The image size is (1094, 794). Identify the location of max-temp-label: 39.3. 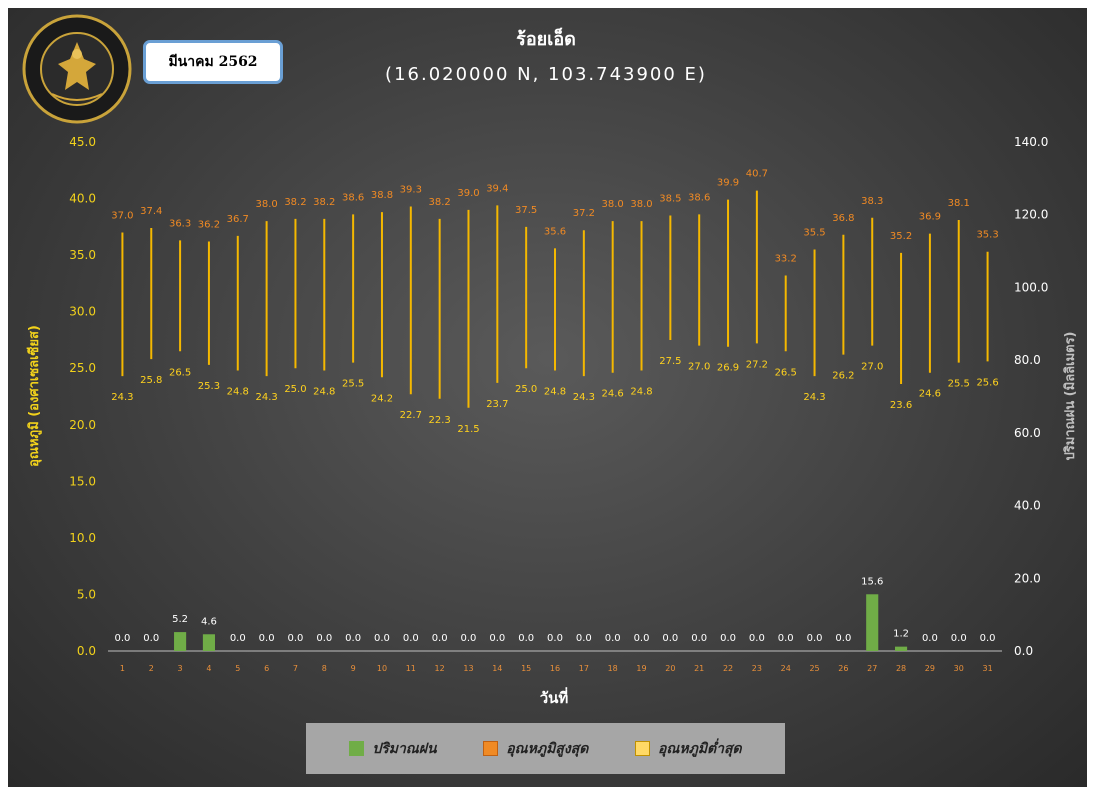
(411, 189).